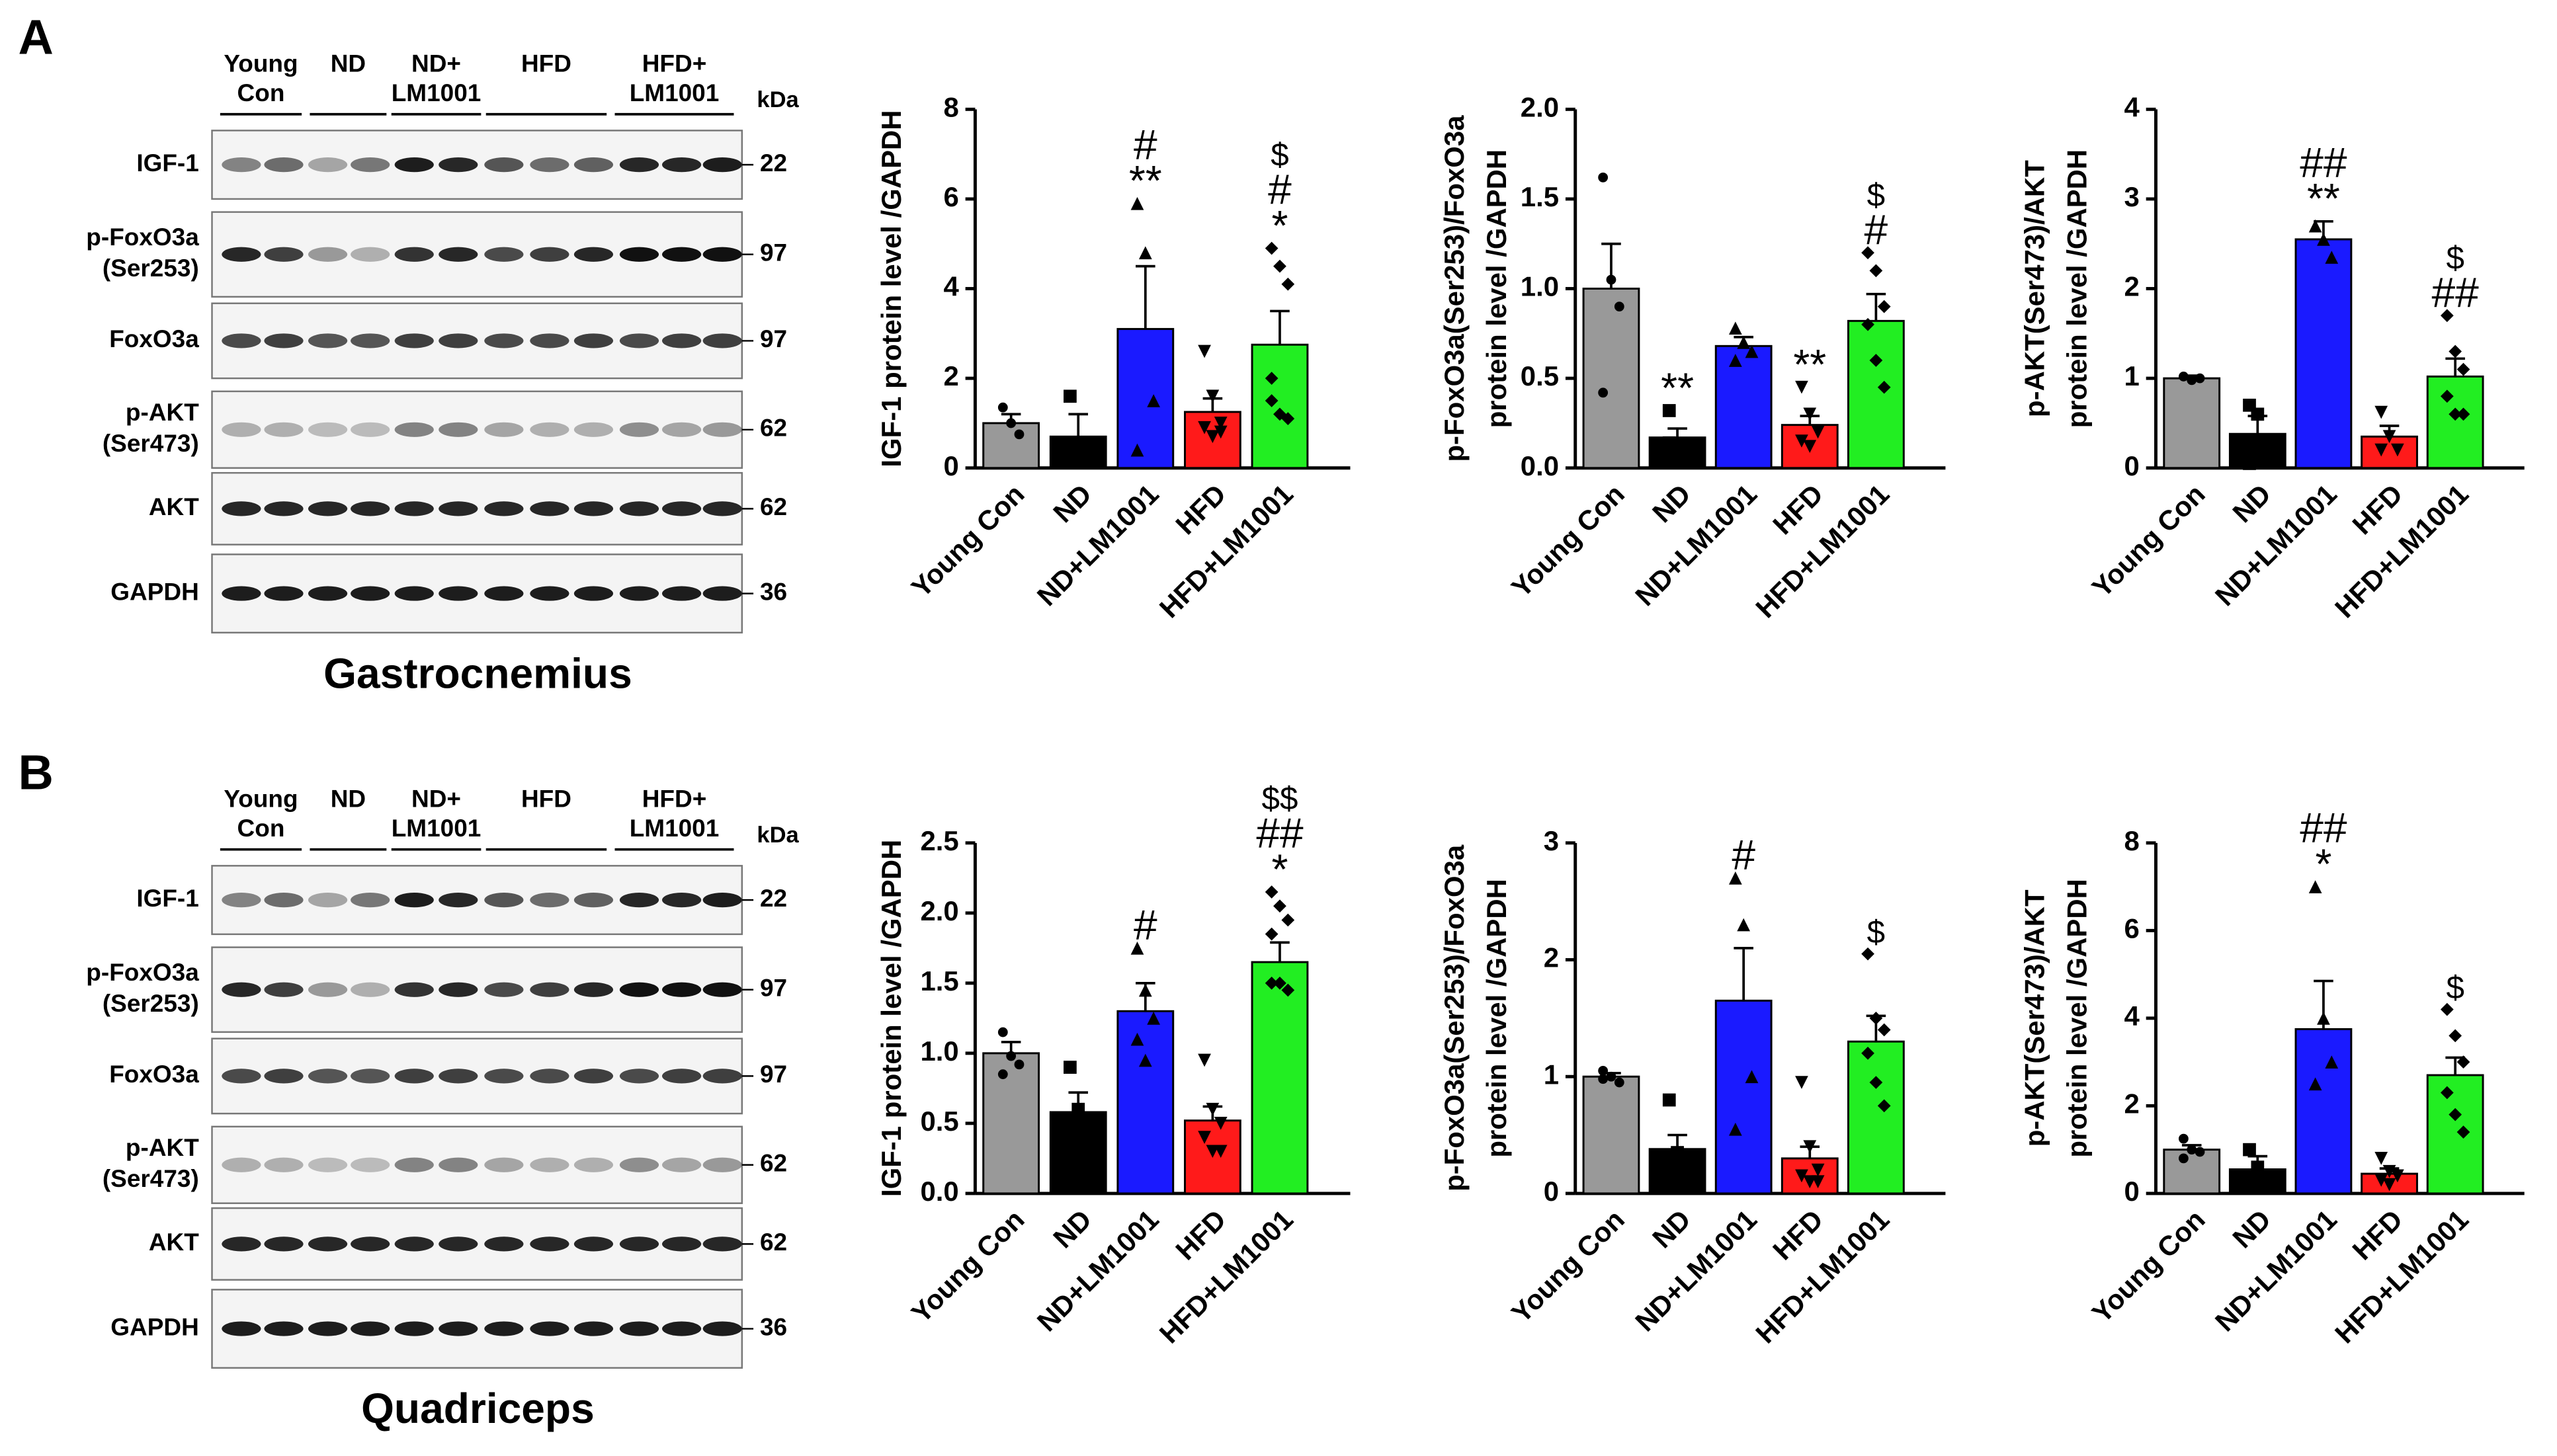 This screenshot has width=2557, height=1456. I want to click on x-tick-label: ND+LM1001, so click(2276, 1270).